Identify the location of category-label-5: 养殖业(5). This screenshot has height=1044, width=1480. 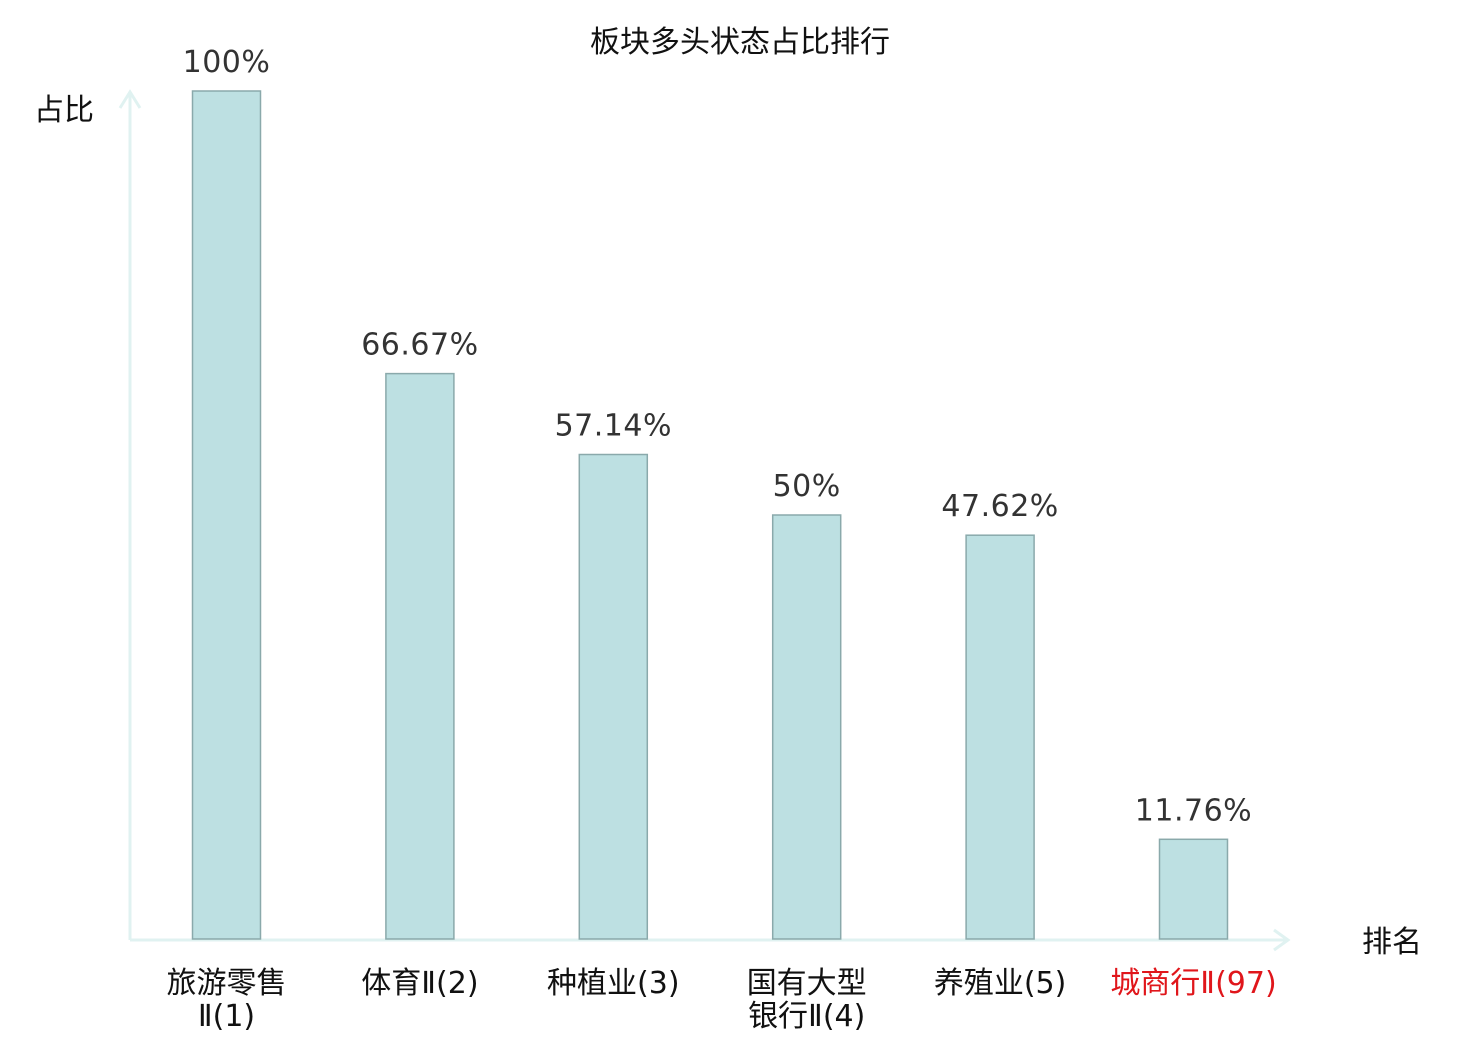
(1000, 983).